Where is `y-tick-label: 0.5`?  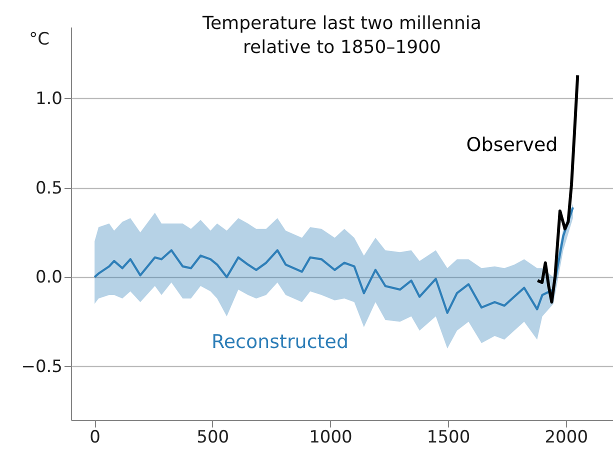
y-tick-label: 0.5 is located at coordinates (48, 188).